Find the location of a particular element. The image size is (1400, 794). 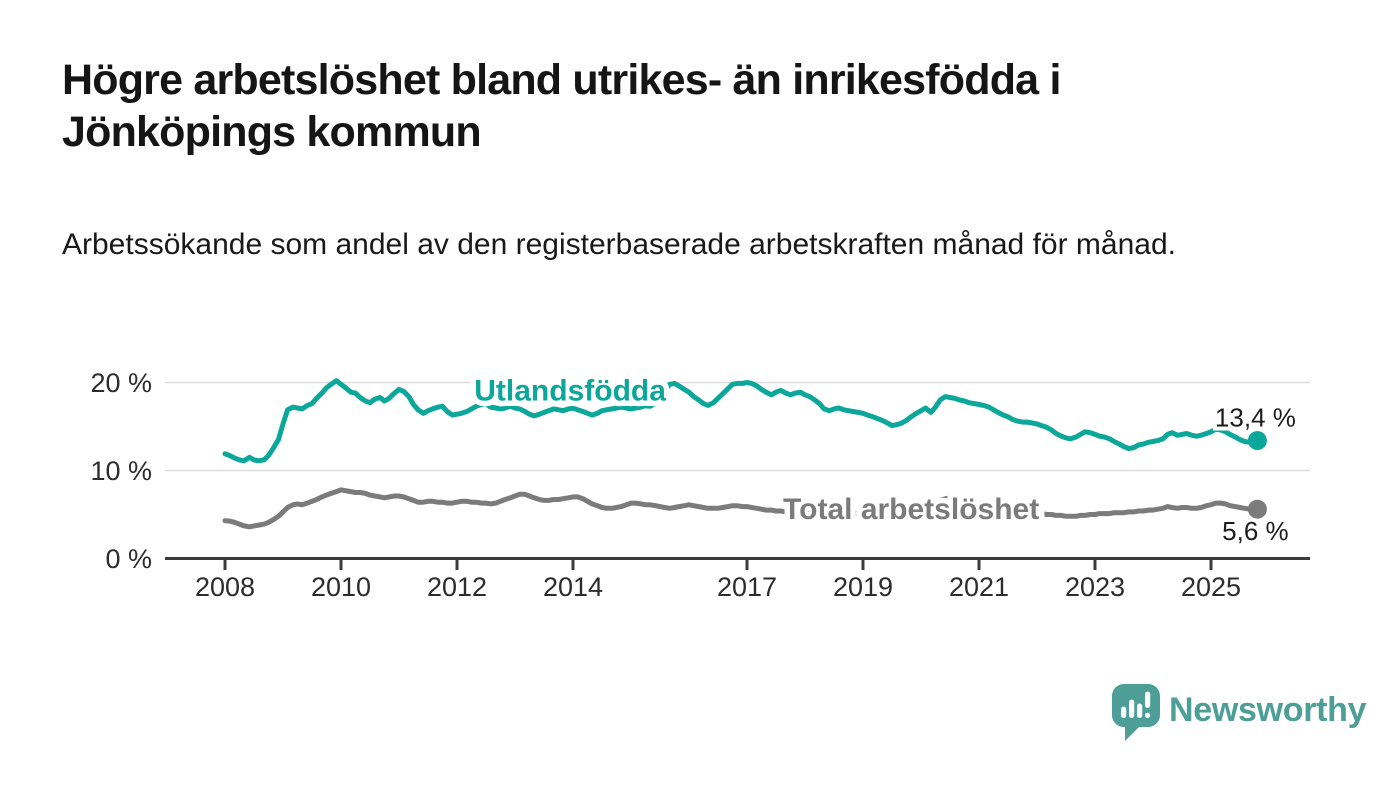

series-end-value-label: 13,4 % is located at coordinates (1255, 418).